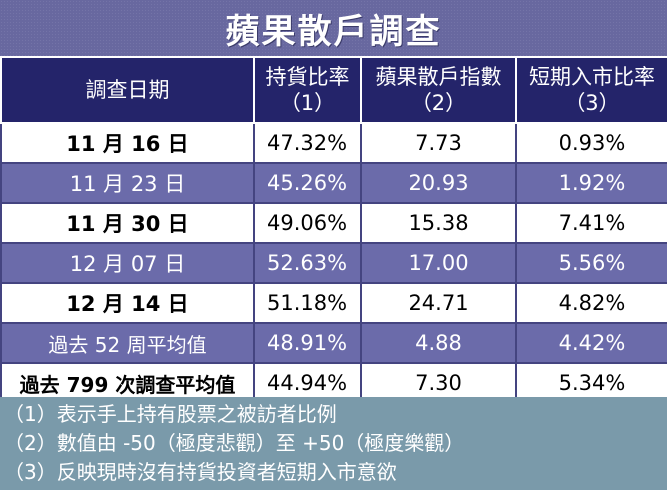 The width and height of the screenshot is (667, 490). I want to click on header-short-term-entry-label: 短期入市比率, so click(592, 77).